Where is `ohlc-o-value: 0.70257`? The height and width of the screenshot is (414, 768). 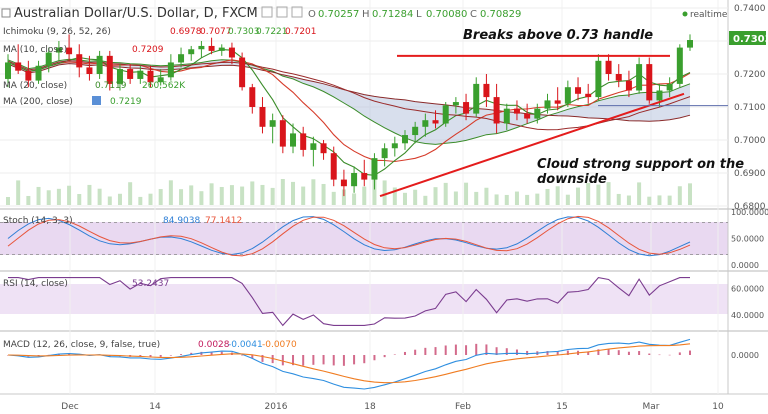
ohlc-o-value: 0.70257 is located at coordinates (338, 14).